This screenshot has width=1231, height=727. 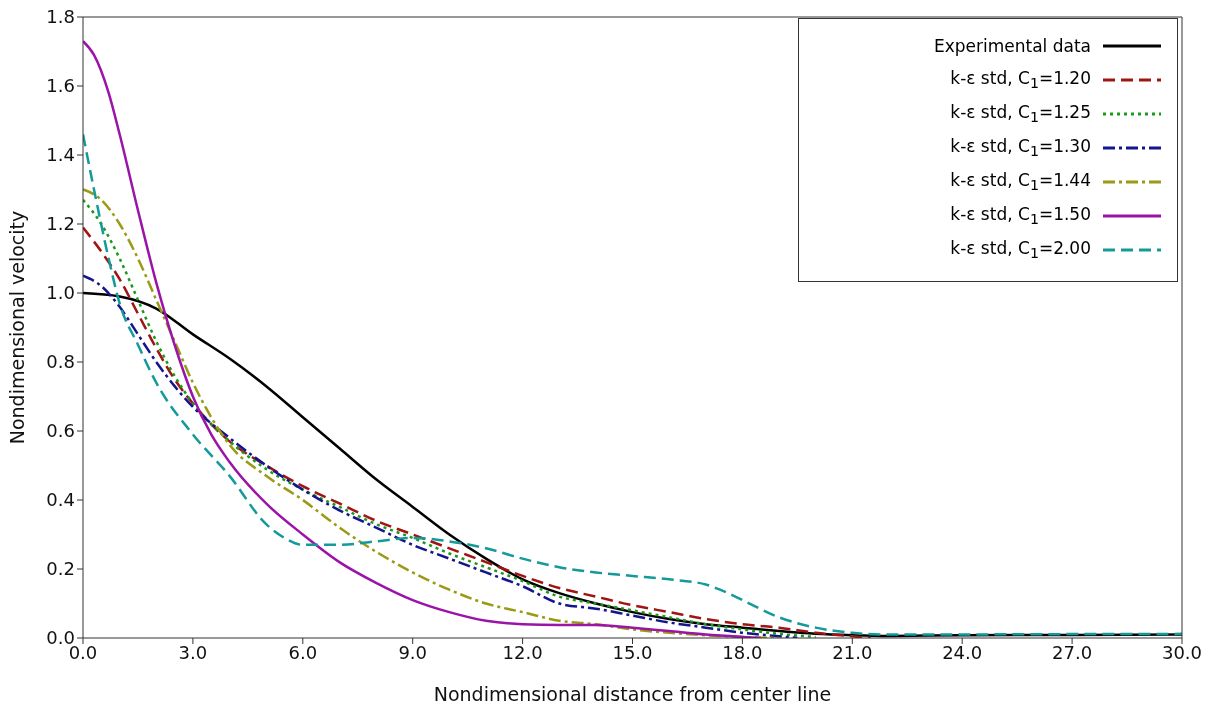 I want to click on x-tick-label: 18.0, so click(x=742, y=652).